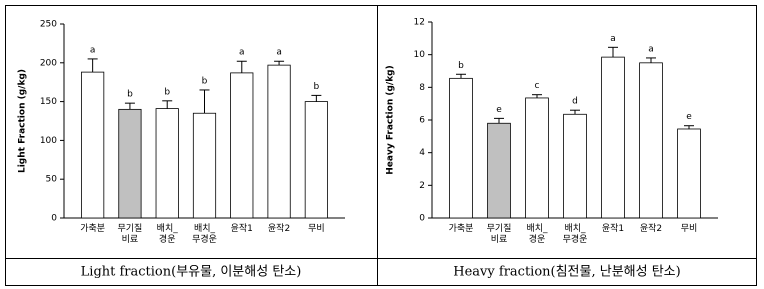  What do you see at coordinates (575, 102) in the screenshot?
I see `significance-letter: d` at bounding box center [575, 102].